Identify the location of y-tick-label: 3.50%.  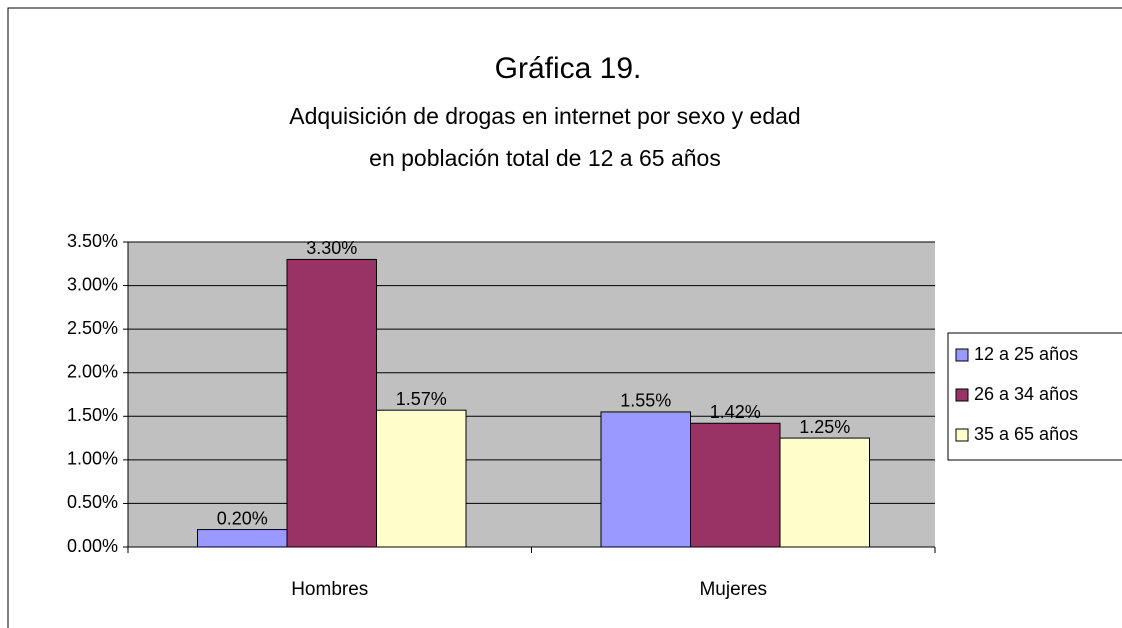
(92, 241).